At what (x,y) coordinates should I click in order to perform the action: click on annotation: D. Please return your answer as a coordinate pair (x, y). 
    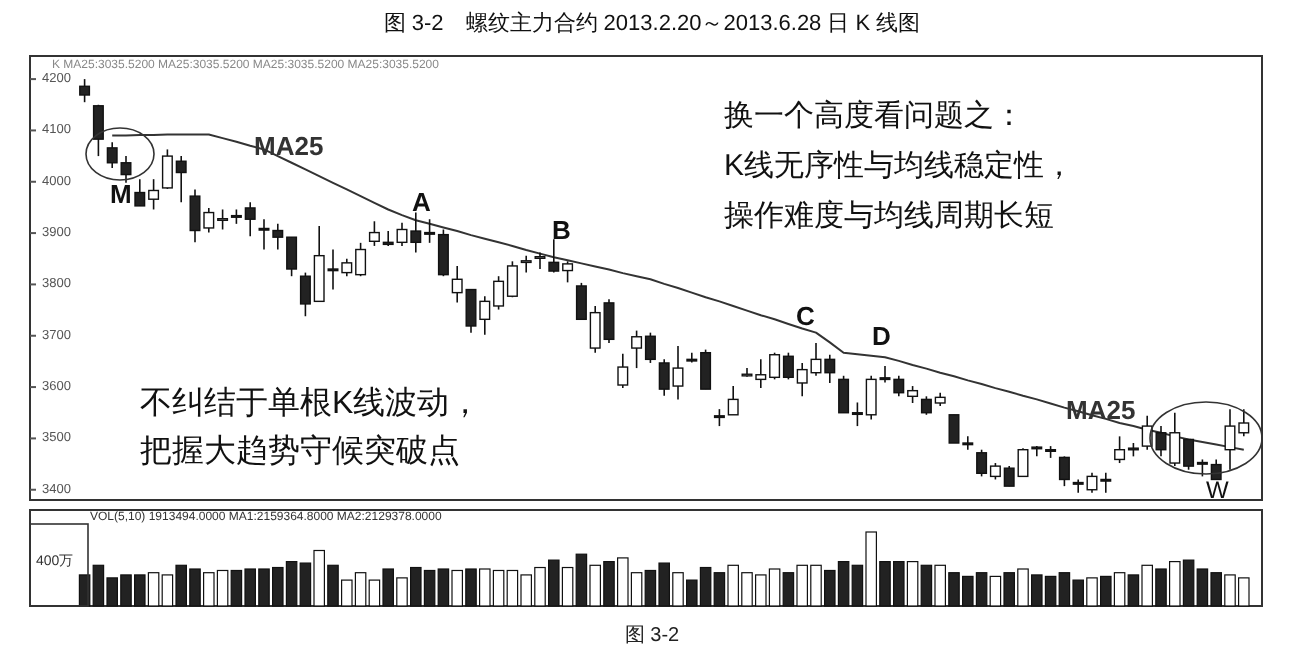
    Looking at the image, I should click on (881, 336).